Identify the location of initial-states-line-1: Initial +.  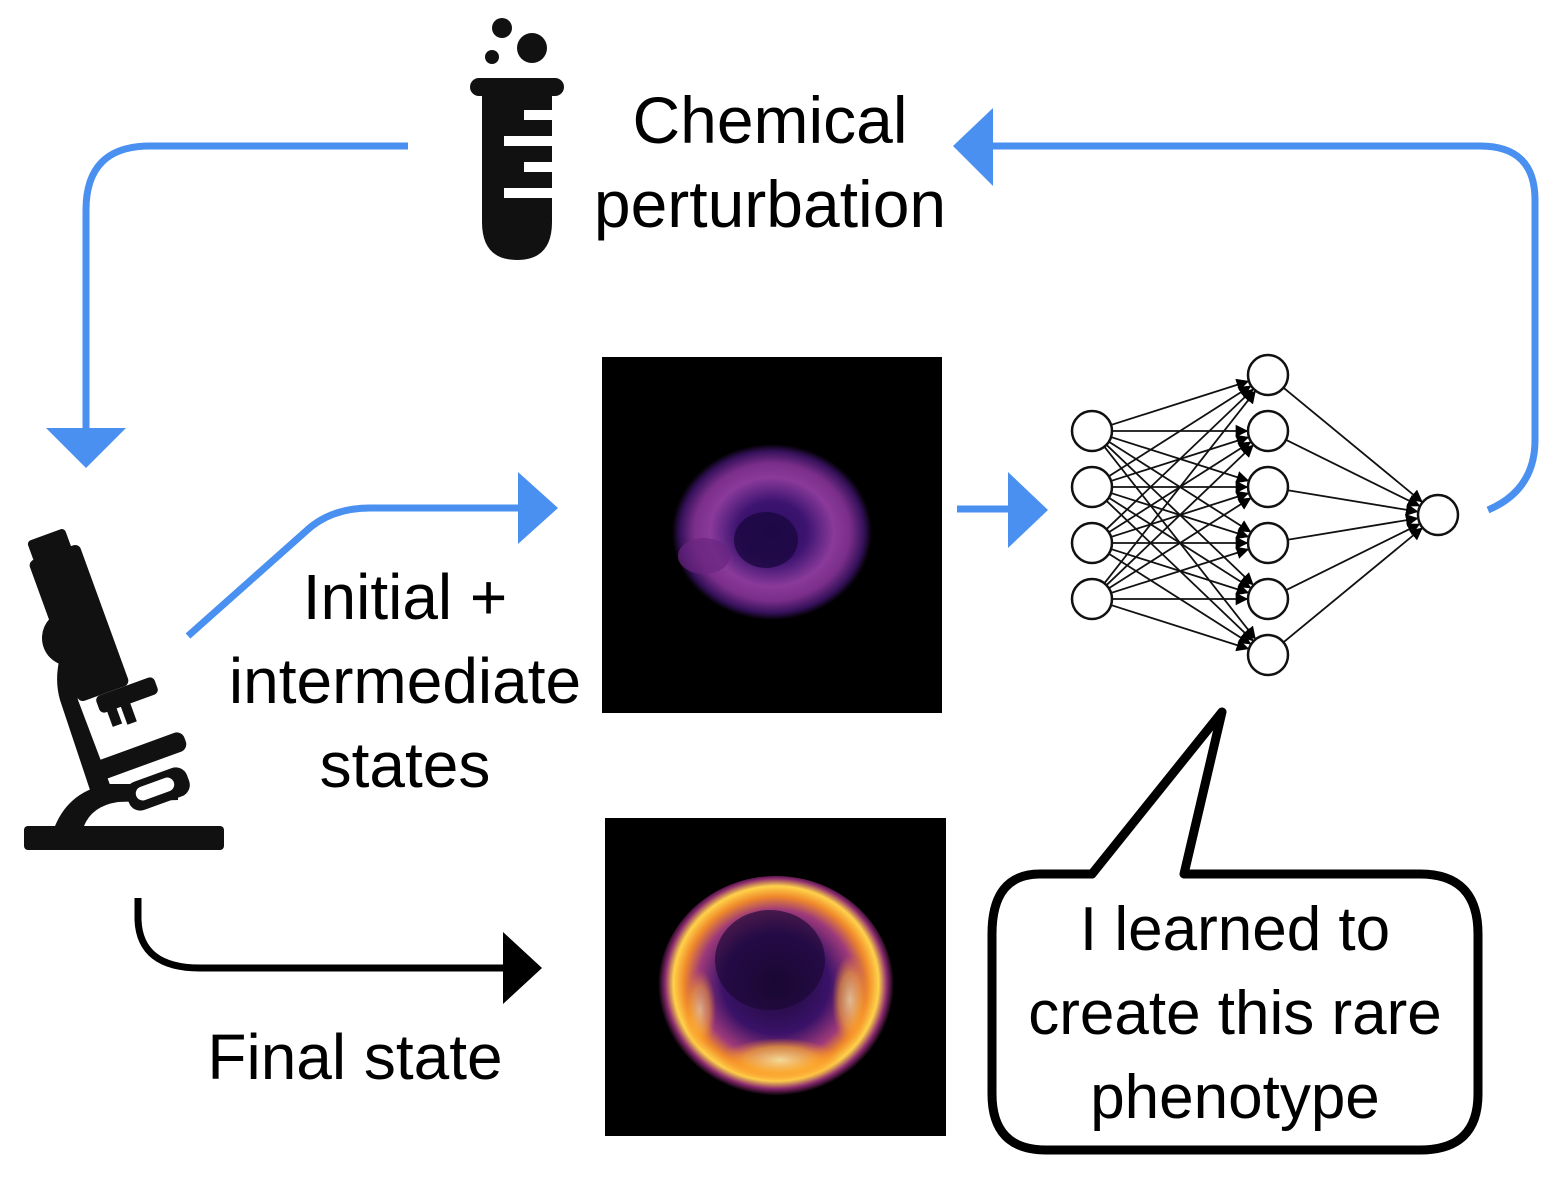
(405, 597).